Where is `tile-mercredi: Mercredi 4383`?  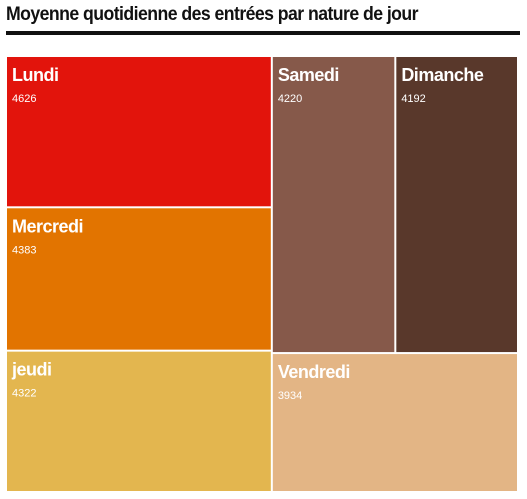
tile-mercredi: Mercredi 4383 is located at coordinates (139, 279).